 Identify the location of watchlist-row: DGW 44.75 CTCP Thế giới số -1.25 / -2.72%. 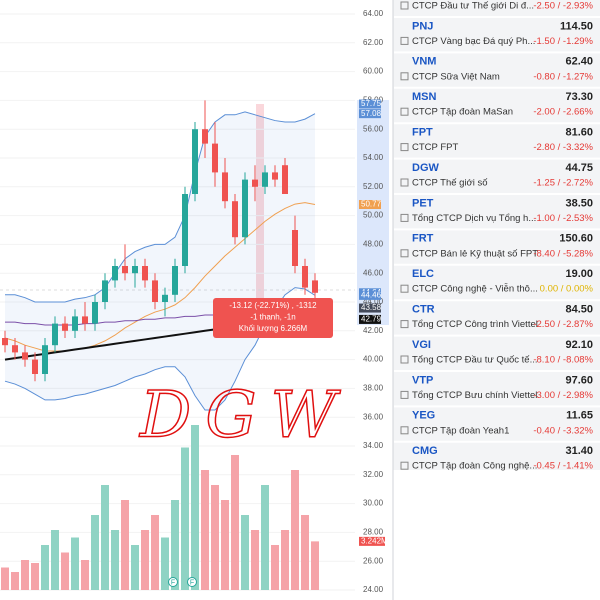
(497, 178).